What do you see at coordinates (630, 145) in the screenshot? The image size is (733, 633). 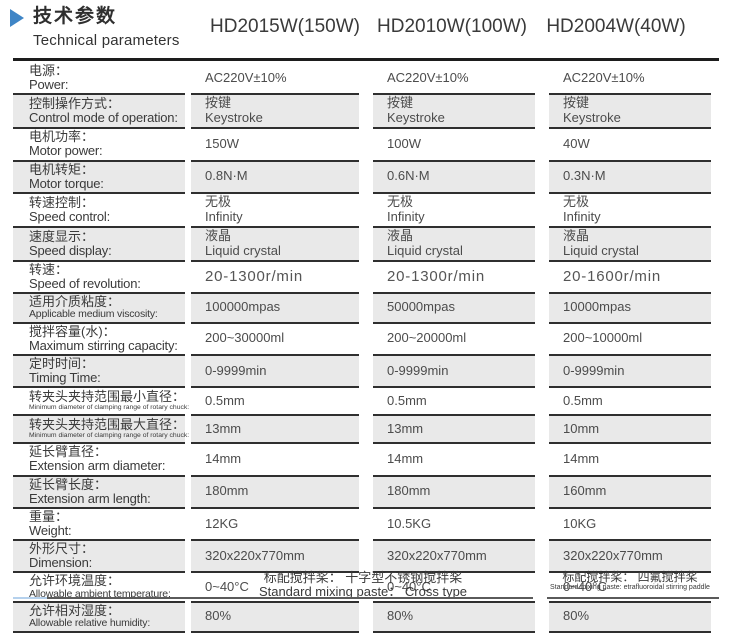 I see `value-hd2004w: 40W` at bounding box center [630, 145].